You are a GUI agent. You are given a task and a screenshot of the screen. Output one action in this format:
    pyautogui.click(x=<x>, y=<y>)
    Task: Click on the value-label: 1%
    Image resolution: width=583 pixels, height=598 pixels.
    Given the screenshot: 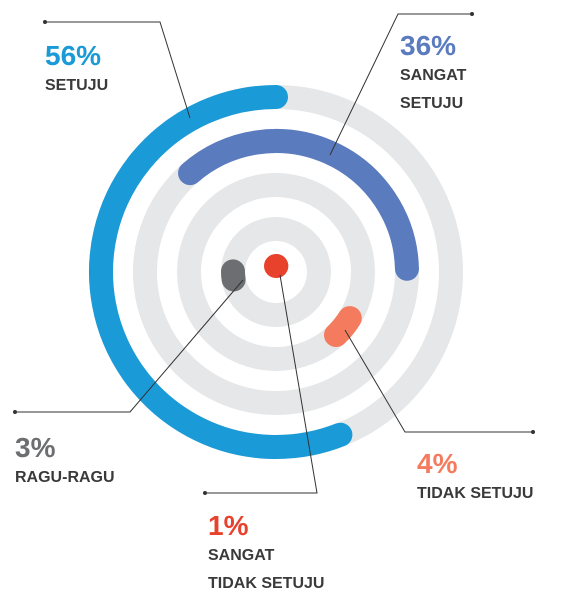 What is the action you would take?
    pyautogui.click(x=266, y=526)
    